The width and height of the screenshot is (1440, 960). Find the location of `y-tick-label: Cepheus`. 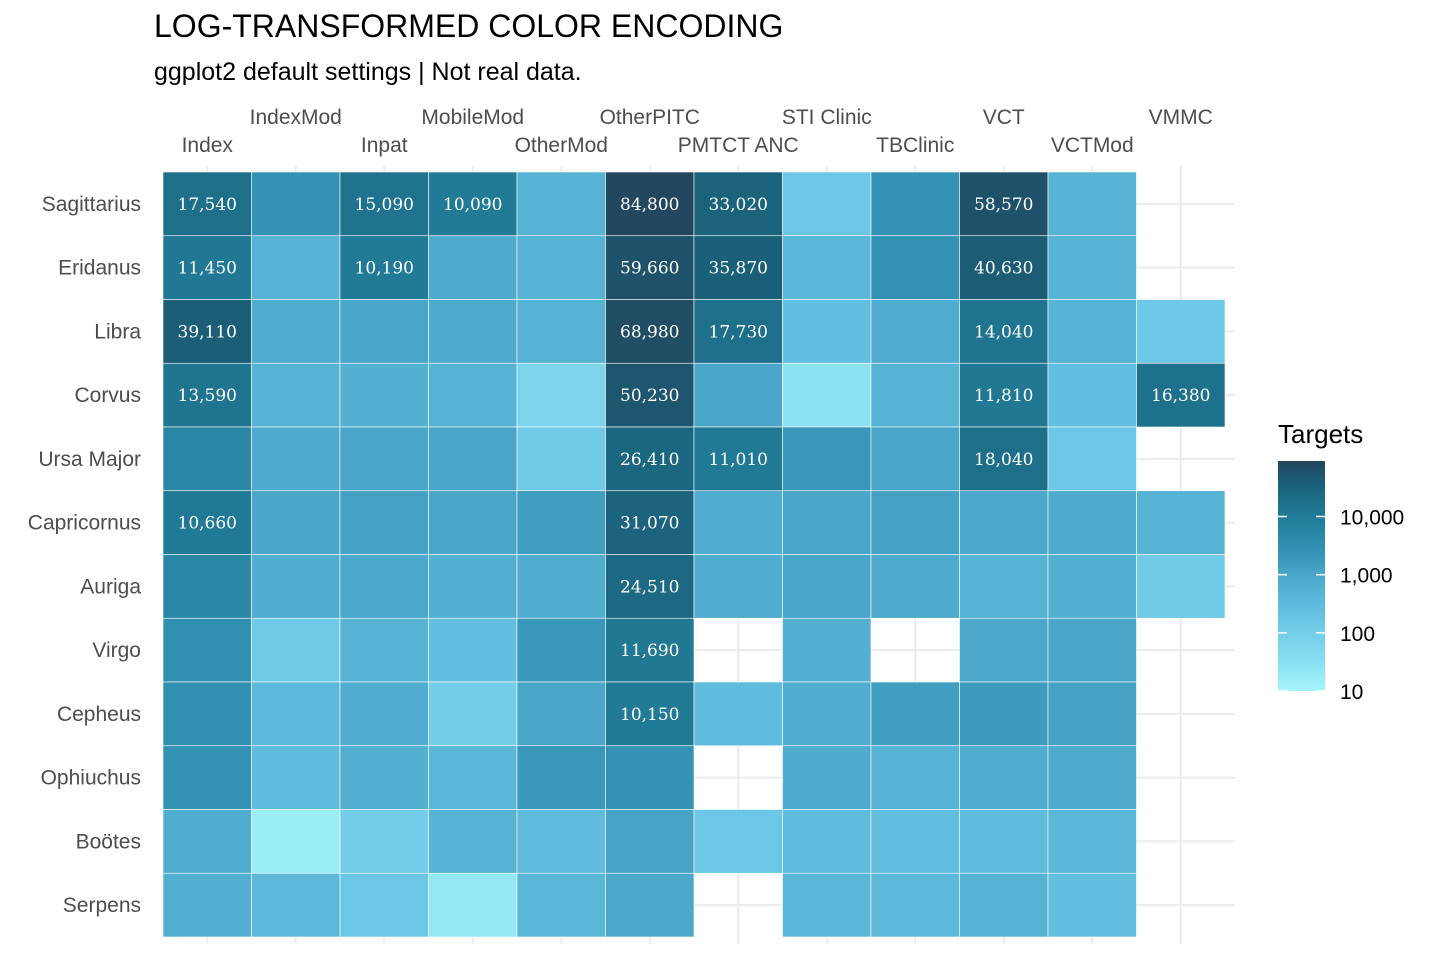

y-tick-label: Cepheus is located at coordinates (99, 714).